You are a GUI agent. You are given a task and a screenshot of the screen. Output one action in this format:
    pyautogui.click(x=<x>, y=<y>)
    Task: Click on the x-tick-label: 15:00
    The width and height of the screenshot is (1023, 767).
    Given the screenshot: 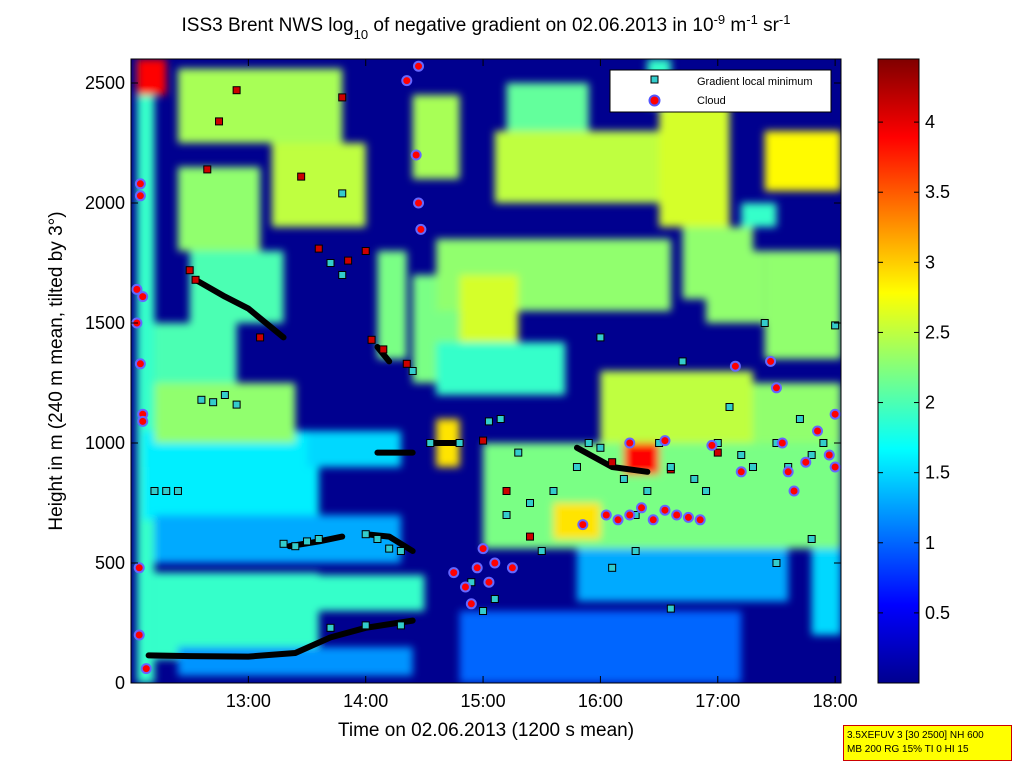 What is the action you would take?
    pyautogui.click(x=483, y=701)
    